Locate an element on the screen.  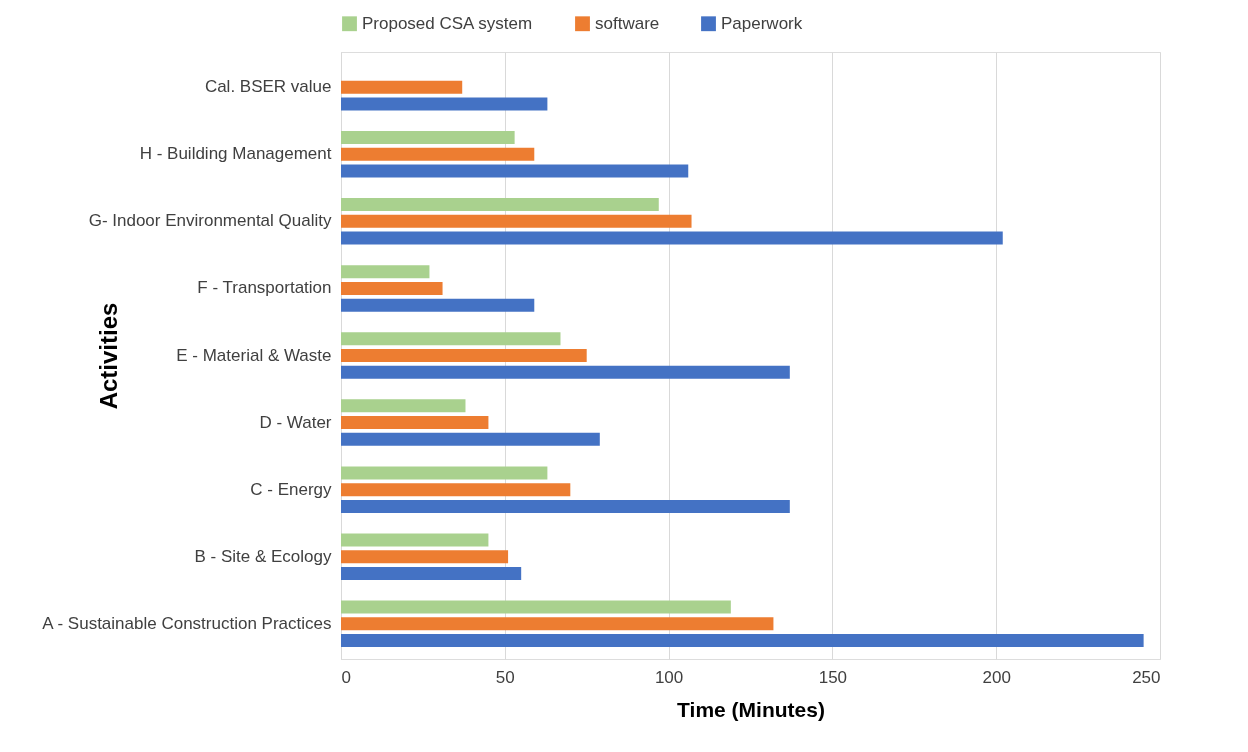
x-axis-title: Time (Minutes) is located at coordinates (751, 709).